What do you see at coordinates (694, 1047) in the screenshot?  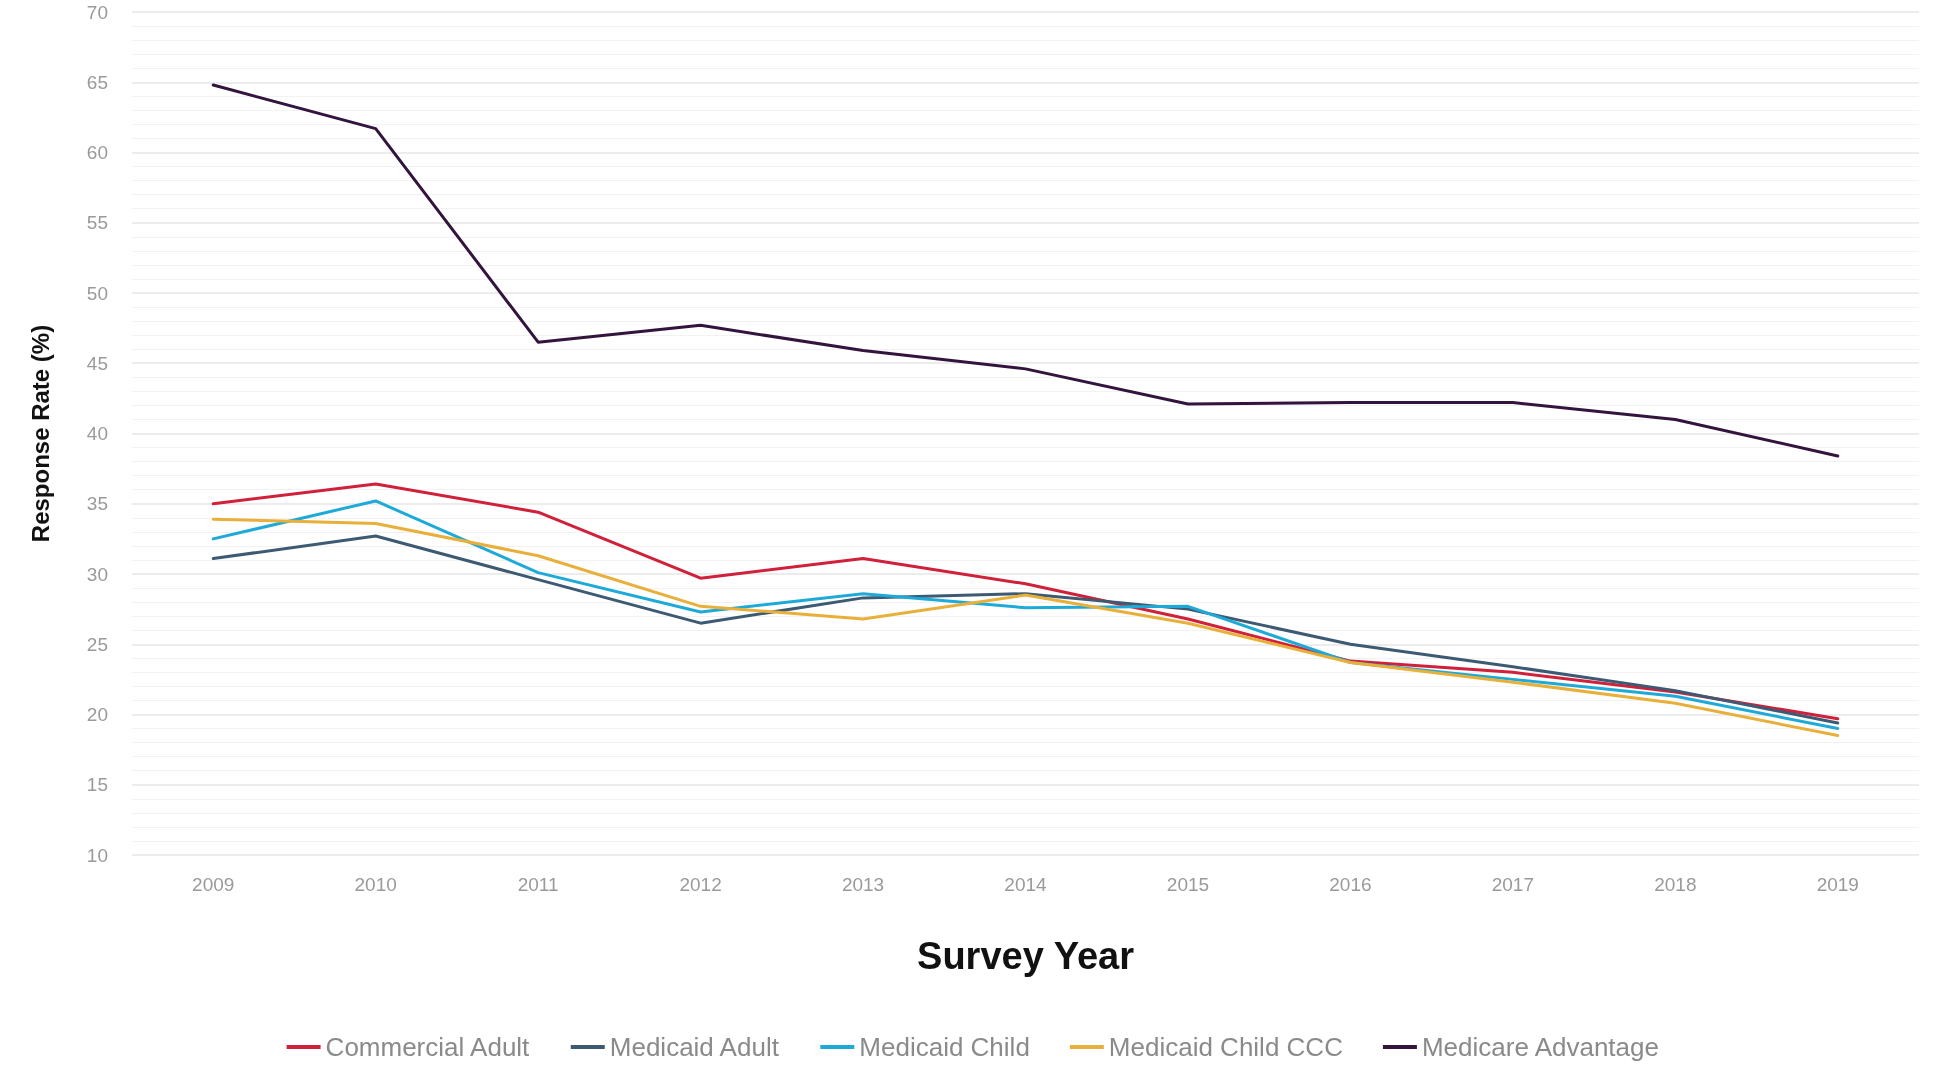 I see `legend-label: Medicaid Adult` at bounding box center [694, 1047].